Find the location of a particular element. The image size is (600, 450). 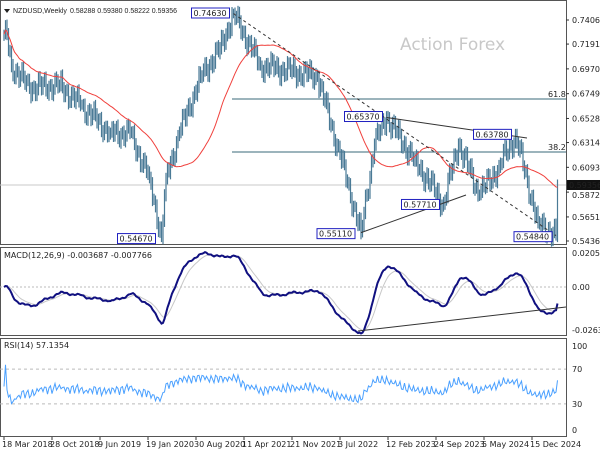

symbol-label: NZDUSD,Weekly is located at coordinates (40, 11).